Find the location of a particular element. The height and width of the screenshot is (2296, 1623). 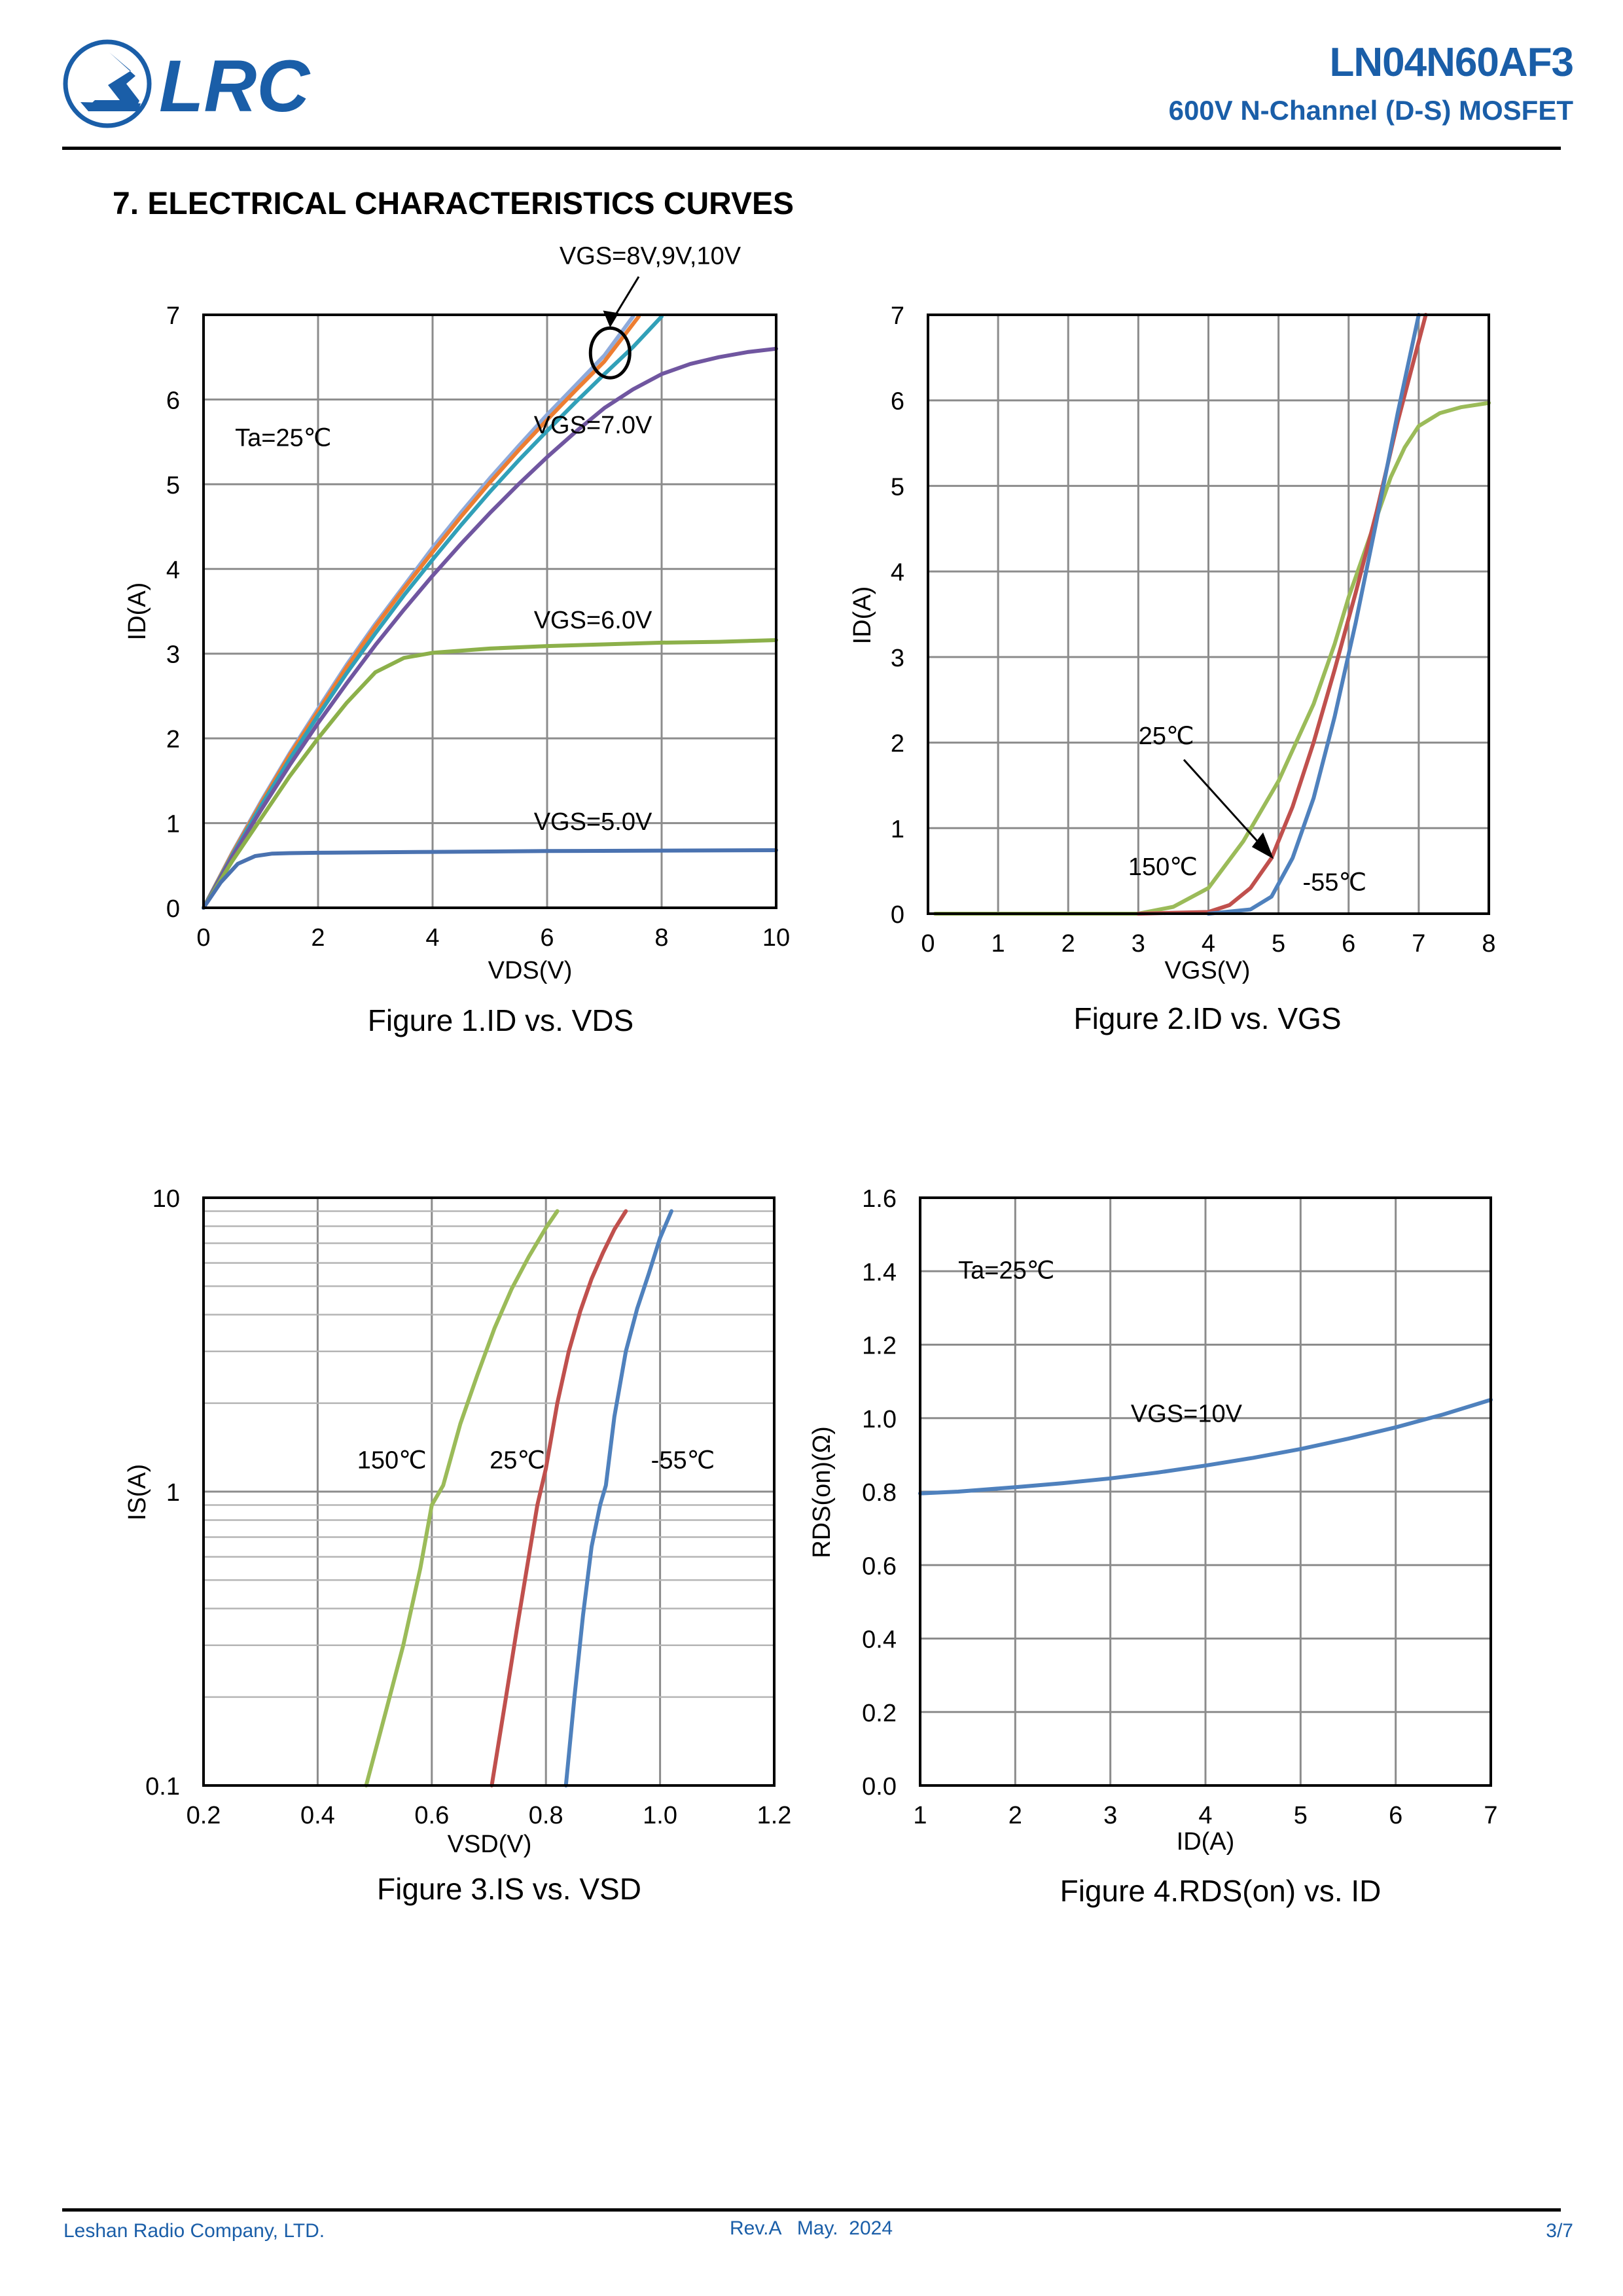

y-axis-label: RDS(on)(Ω) is located at coordinates (822, 1492).